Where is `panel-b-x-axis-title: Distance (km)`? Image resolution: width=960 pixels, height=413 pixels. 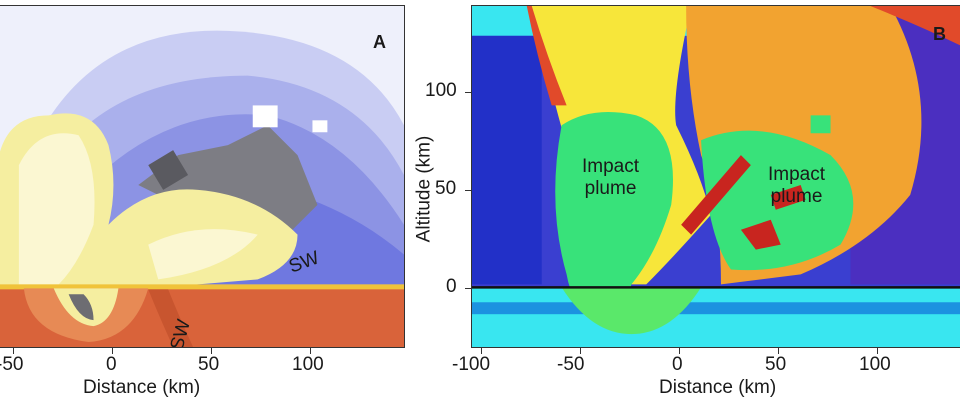 panel-b-x-axis-title: Distance (km) is located at coordinates (718, 387).